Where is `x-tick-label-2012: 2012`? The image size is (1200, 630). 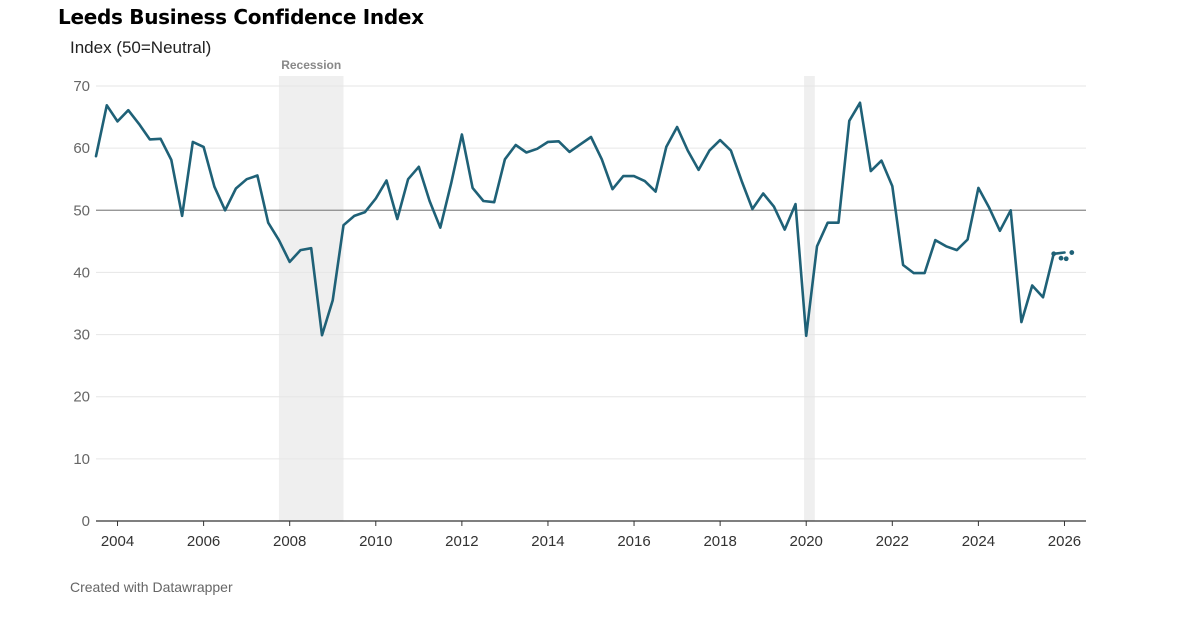 x-tick-label-2012: 2012 is located at coordinates (461, 541).